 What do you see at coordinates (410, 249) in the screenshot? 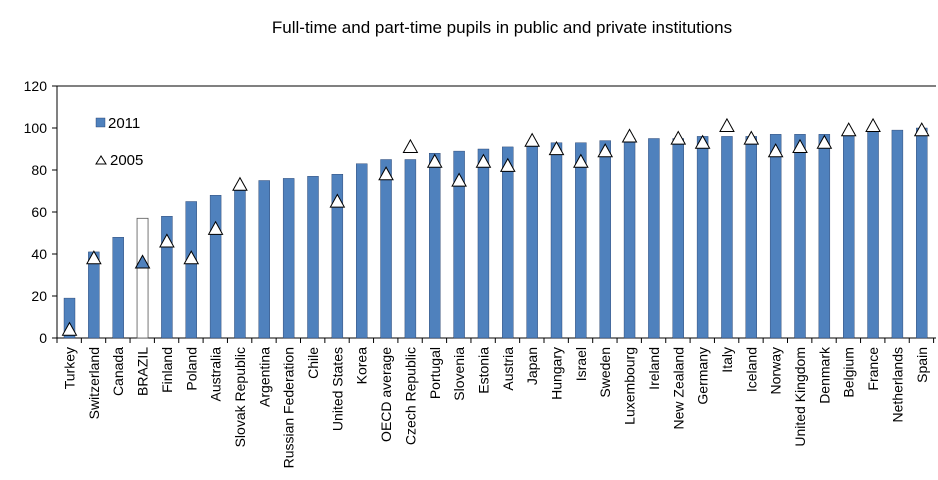
I see `bar-czech-republic` at bounding box center [410, 249].